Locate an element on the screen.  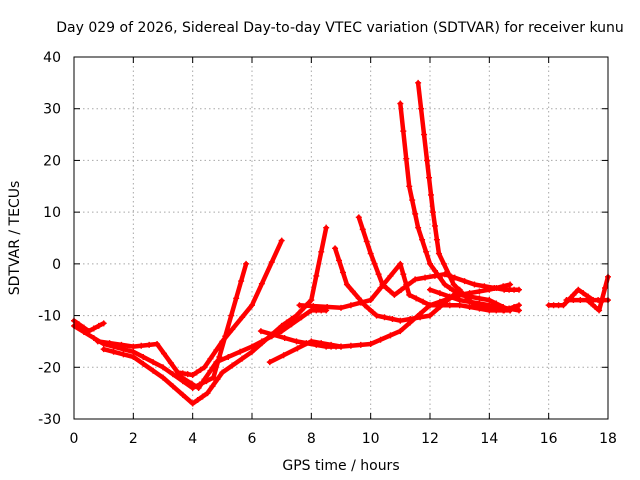
x-tick-label: 0 is located at coordinates (74, 439).